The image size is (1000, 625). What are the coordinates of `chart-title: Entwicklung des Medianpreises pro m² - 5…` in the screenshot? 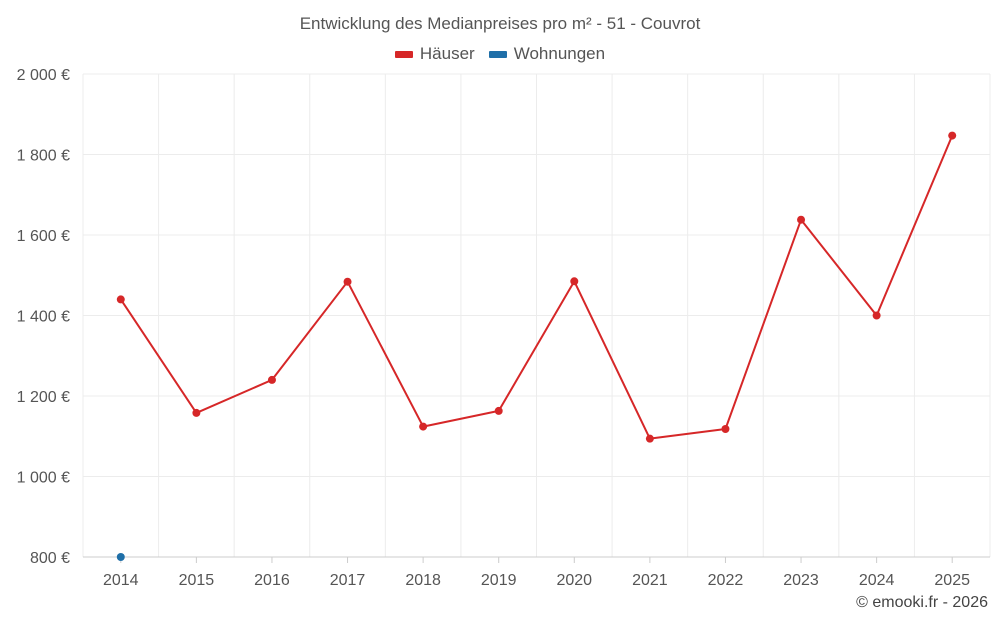 It's located at (500, 23).